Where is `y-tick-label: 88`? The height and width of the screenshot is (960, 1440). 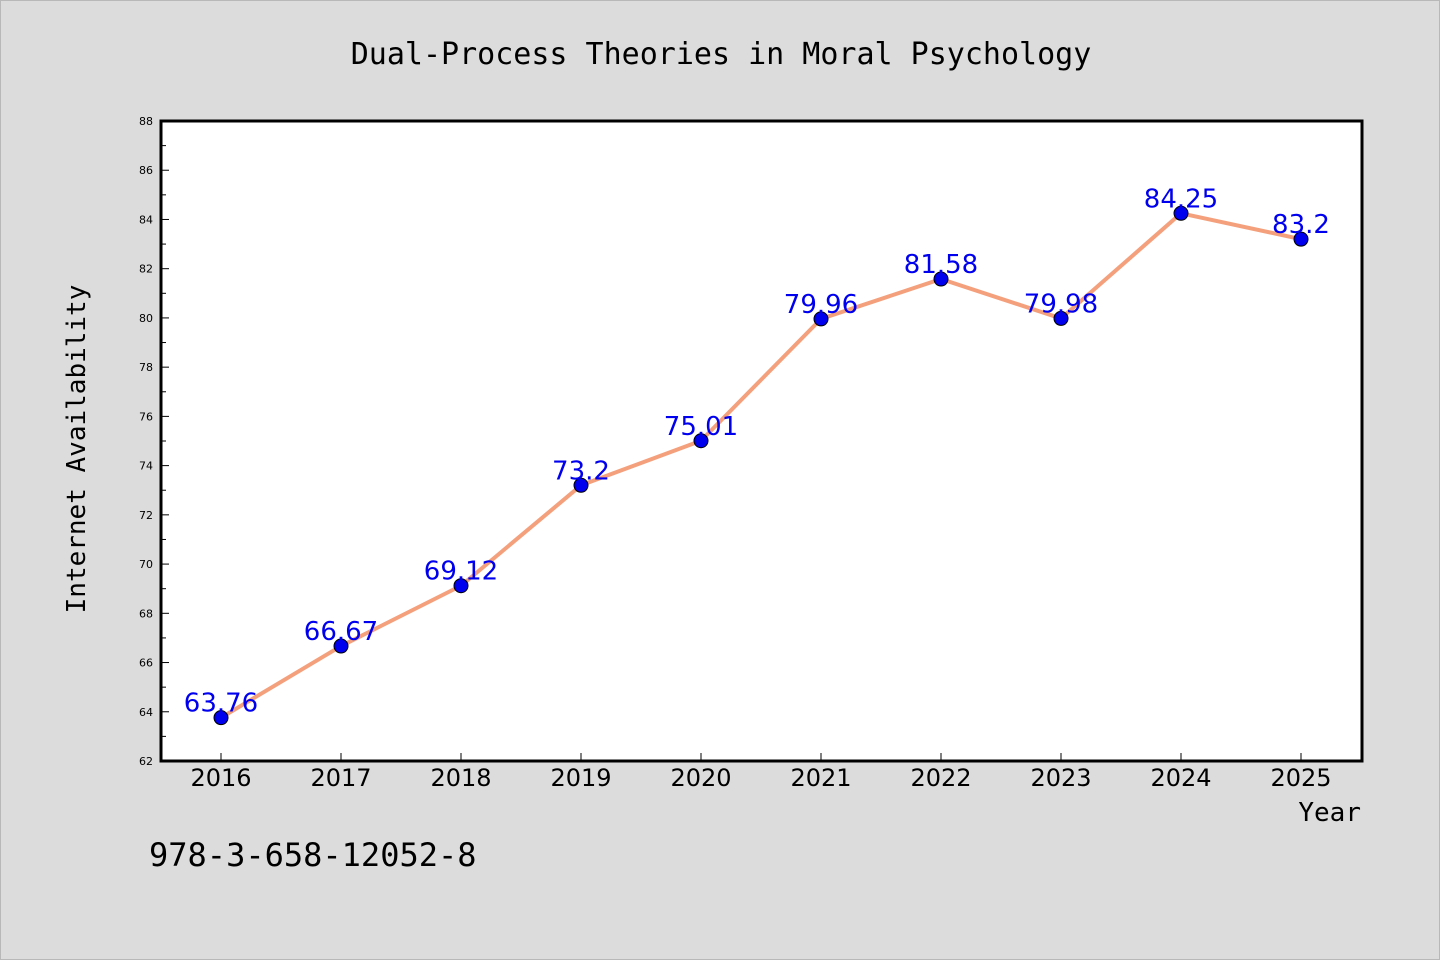 y-tick-label: 88 is located at coordinates (146, 121).